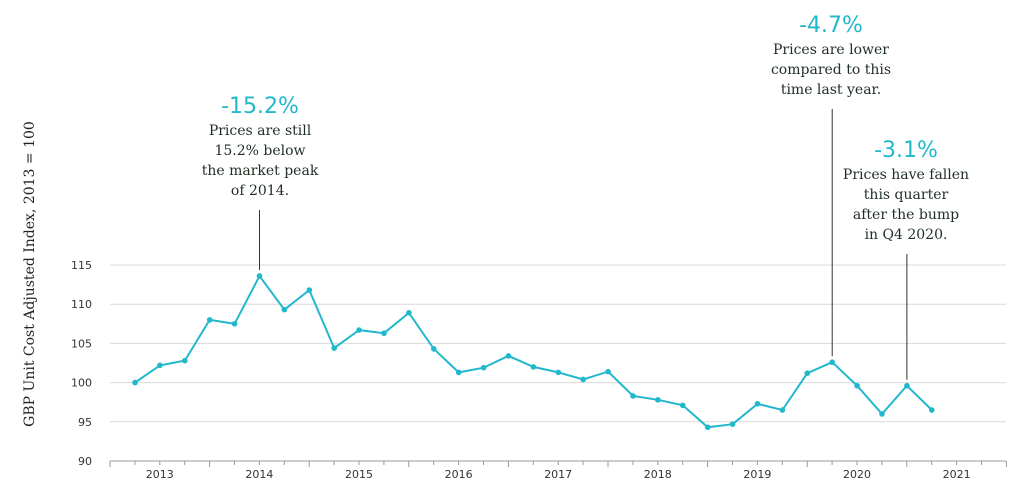  Describe the element at coordinates (81, 343) in the screenshot. I see `y-tick-label: 105` at that location.